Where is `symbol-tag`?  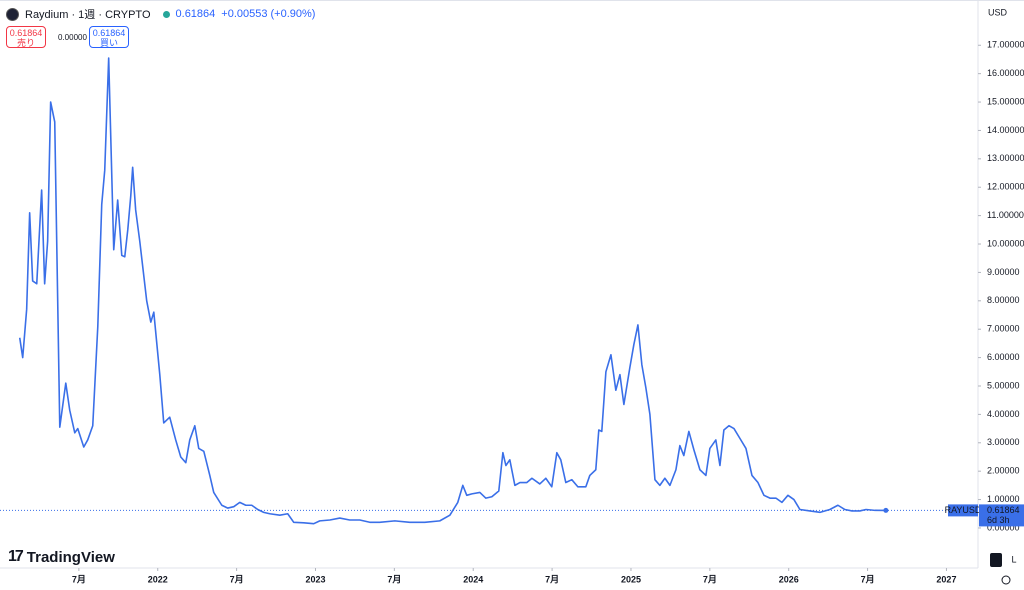
symbol-tag is located at coordinates (963, 510).